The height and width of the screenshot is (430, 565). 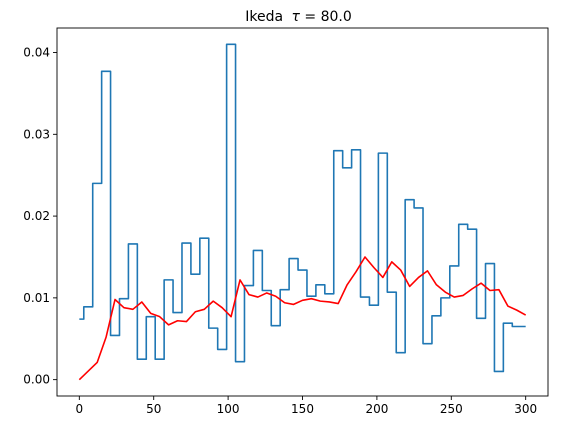 I want to click on chart-title-symbol: τ, so click(x=296, y=17).